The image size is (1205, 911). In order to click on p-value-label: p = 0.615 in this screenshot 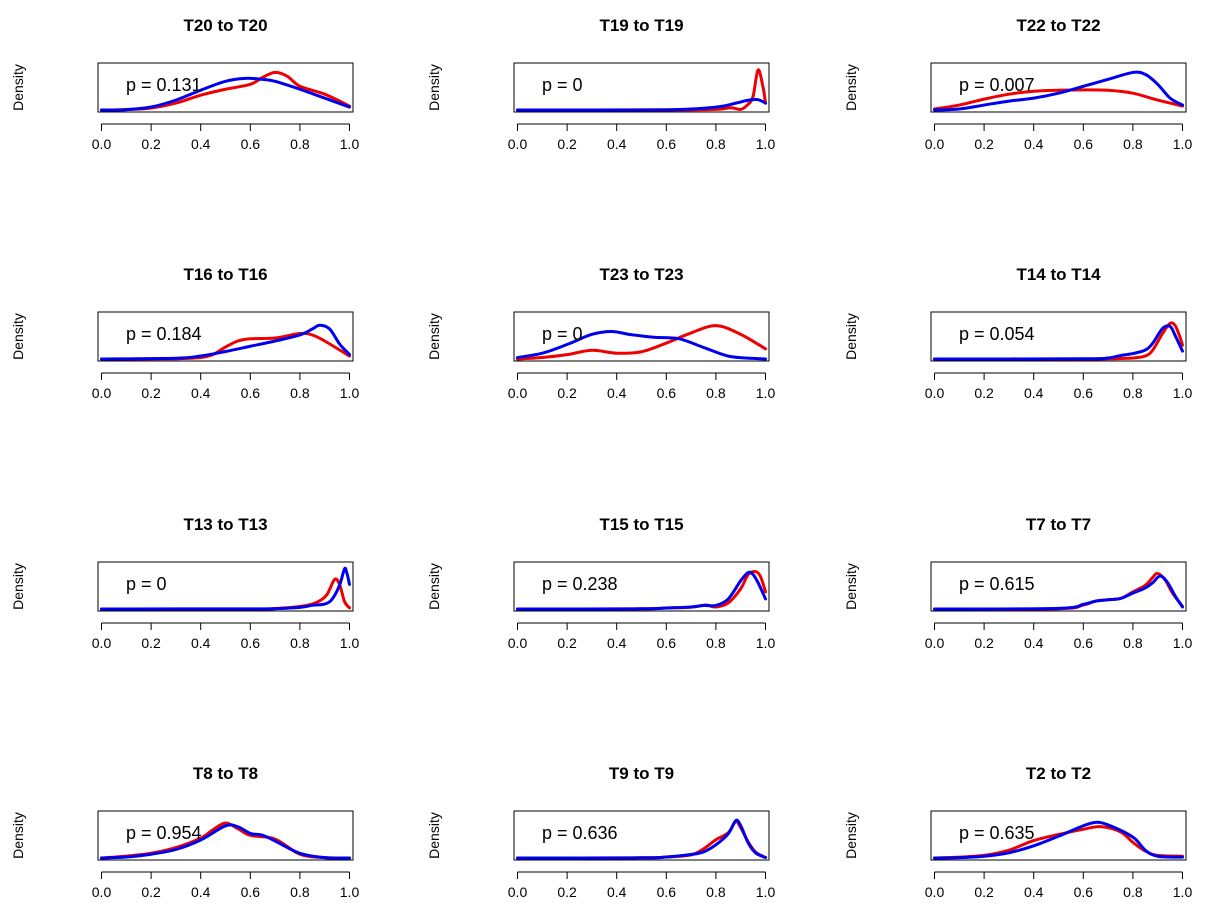, I will do `click(997, 584)`.